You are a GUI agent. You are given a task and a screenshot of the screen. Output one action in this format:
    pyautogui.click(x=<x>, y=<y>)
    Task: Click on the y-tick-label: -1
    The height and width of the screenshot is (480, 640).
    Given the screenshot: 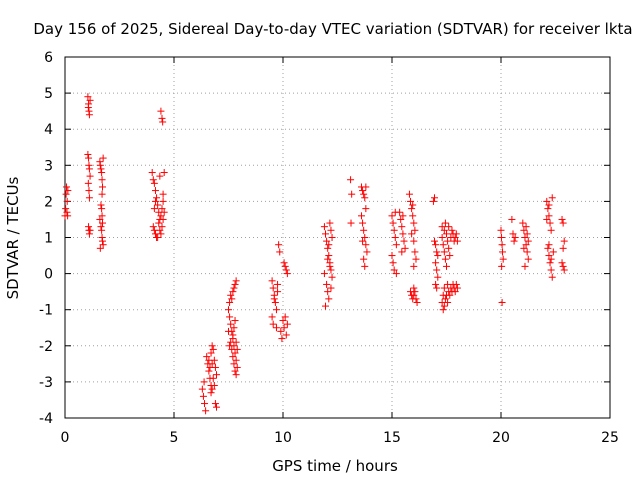 What is the action you would take?
    pyautogui.click(x=46, y=311)
    